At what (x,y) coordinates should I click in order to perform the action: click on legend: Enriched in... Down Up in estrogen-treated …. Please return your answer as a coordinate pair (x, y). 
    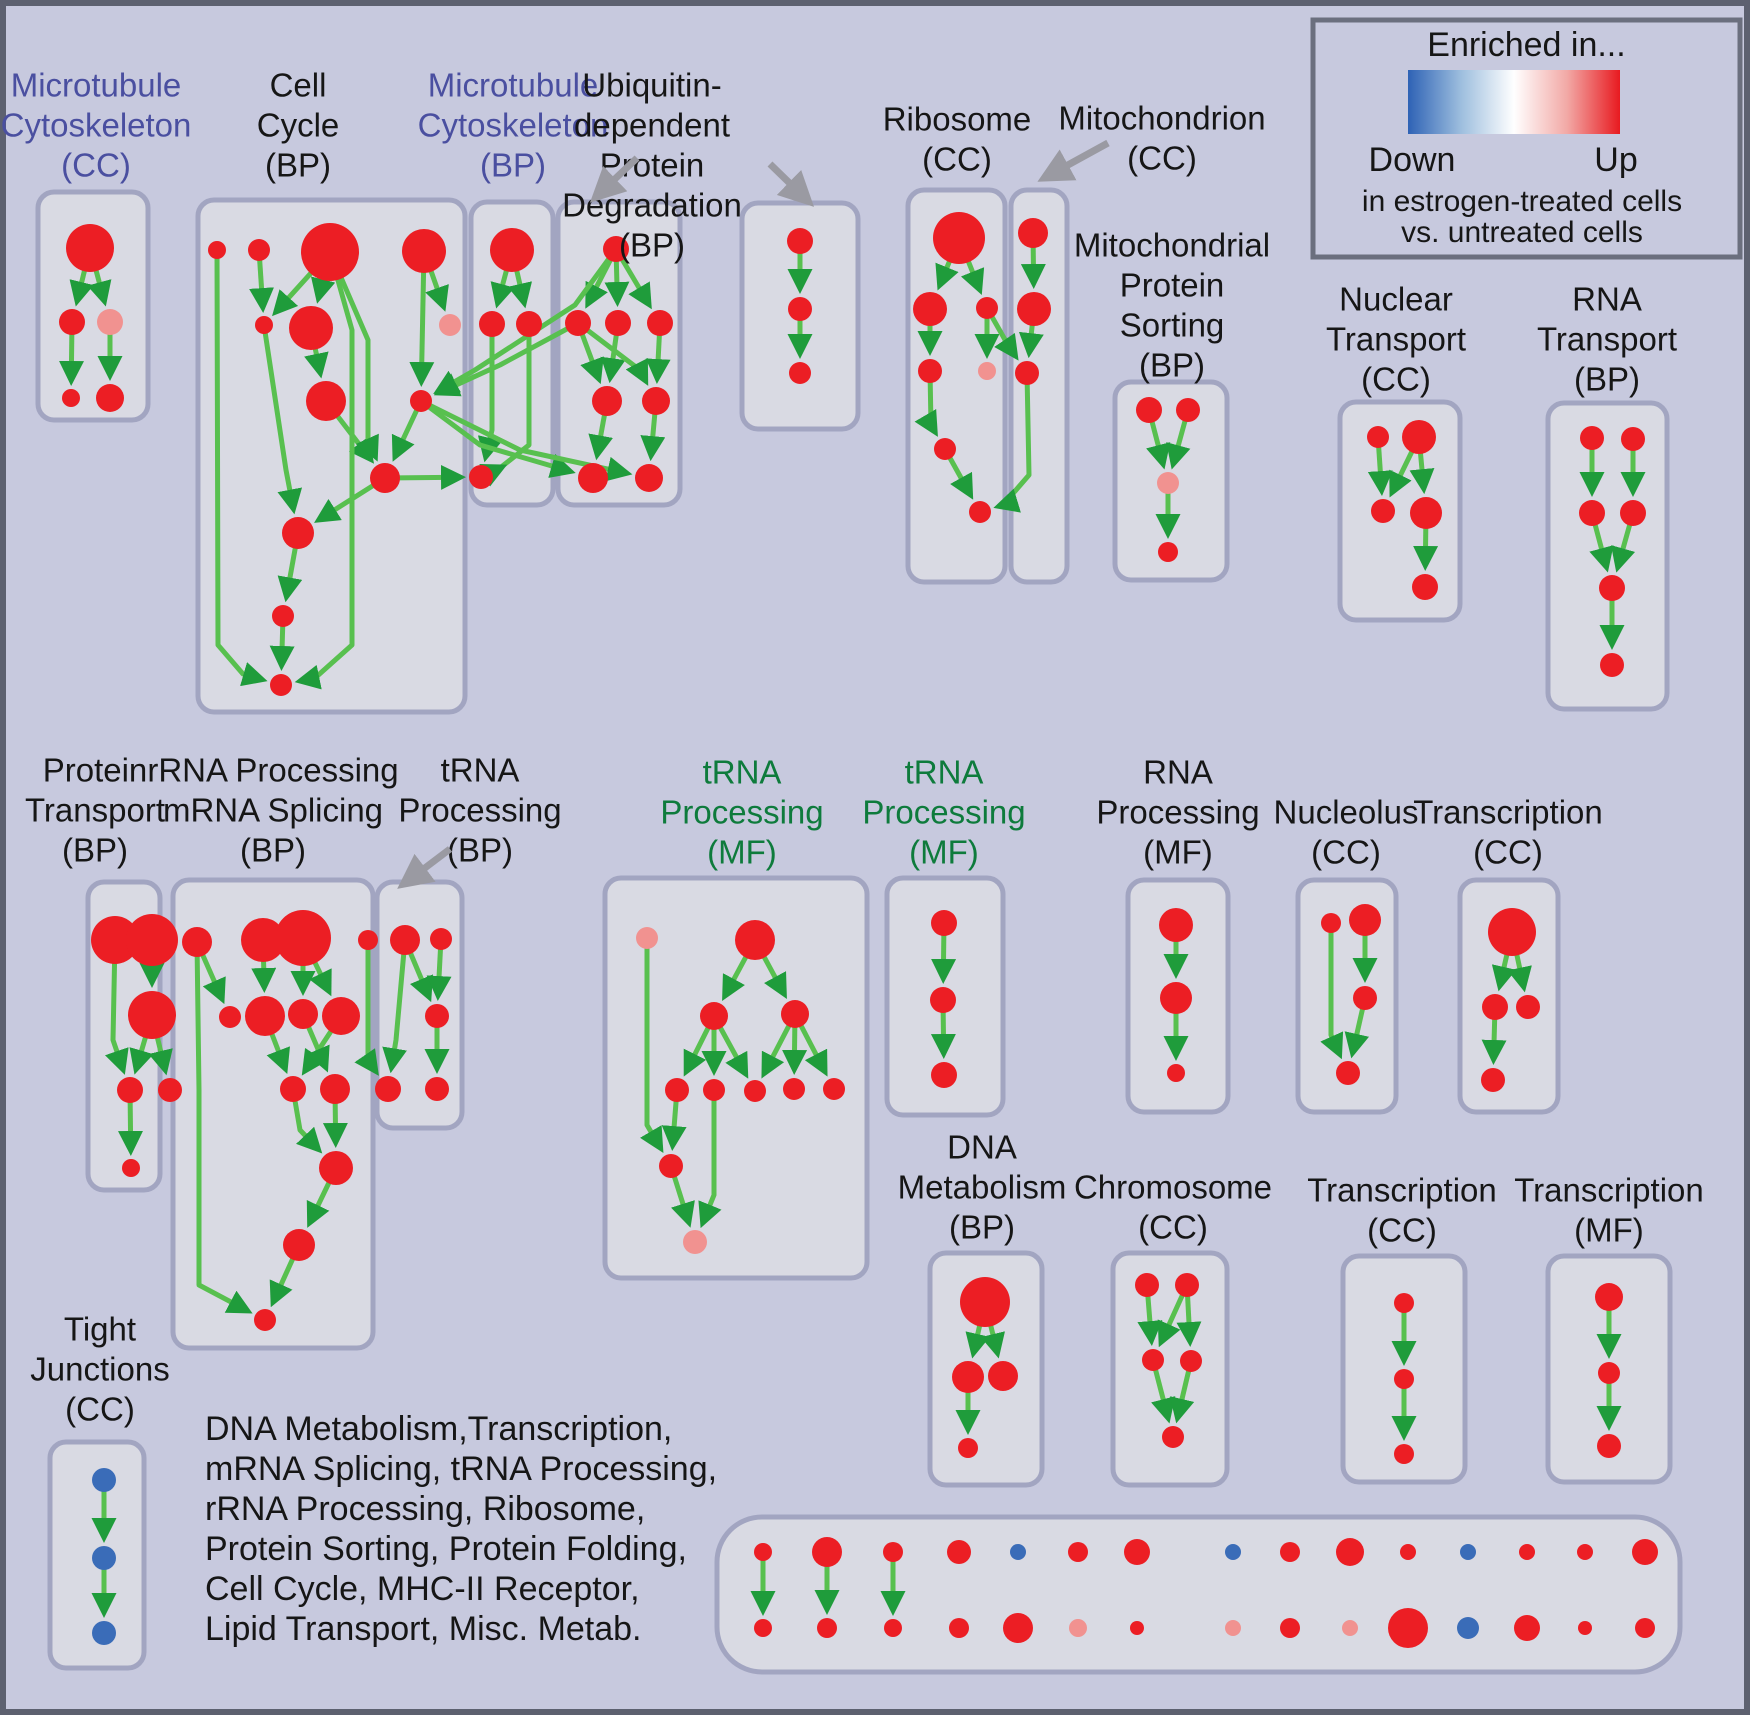
    Looking at the image, I should click on (1526, 138).